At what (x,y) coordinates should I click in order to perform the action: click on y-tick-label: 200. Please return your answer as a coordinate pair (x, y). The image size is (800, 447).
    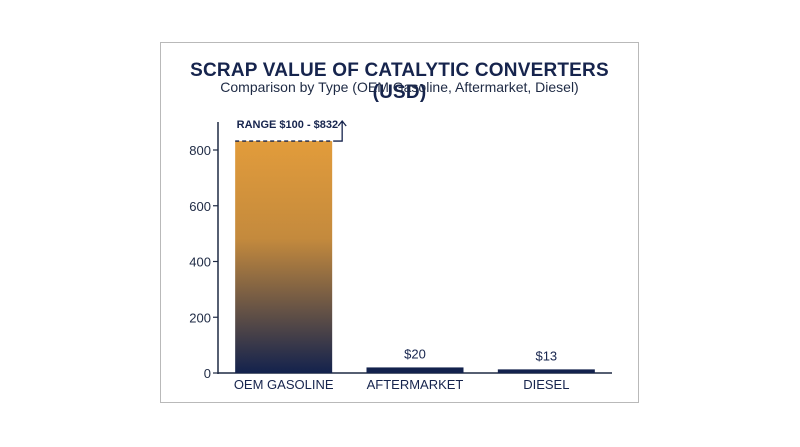
    Looking at the image, I should click on (200, 317).